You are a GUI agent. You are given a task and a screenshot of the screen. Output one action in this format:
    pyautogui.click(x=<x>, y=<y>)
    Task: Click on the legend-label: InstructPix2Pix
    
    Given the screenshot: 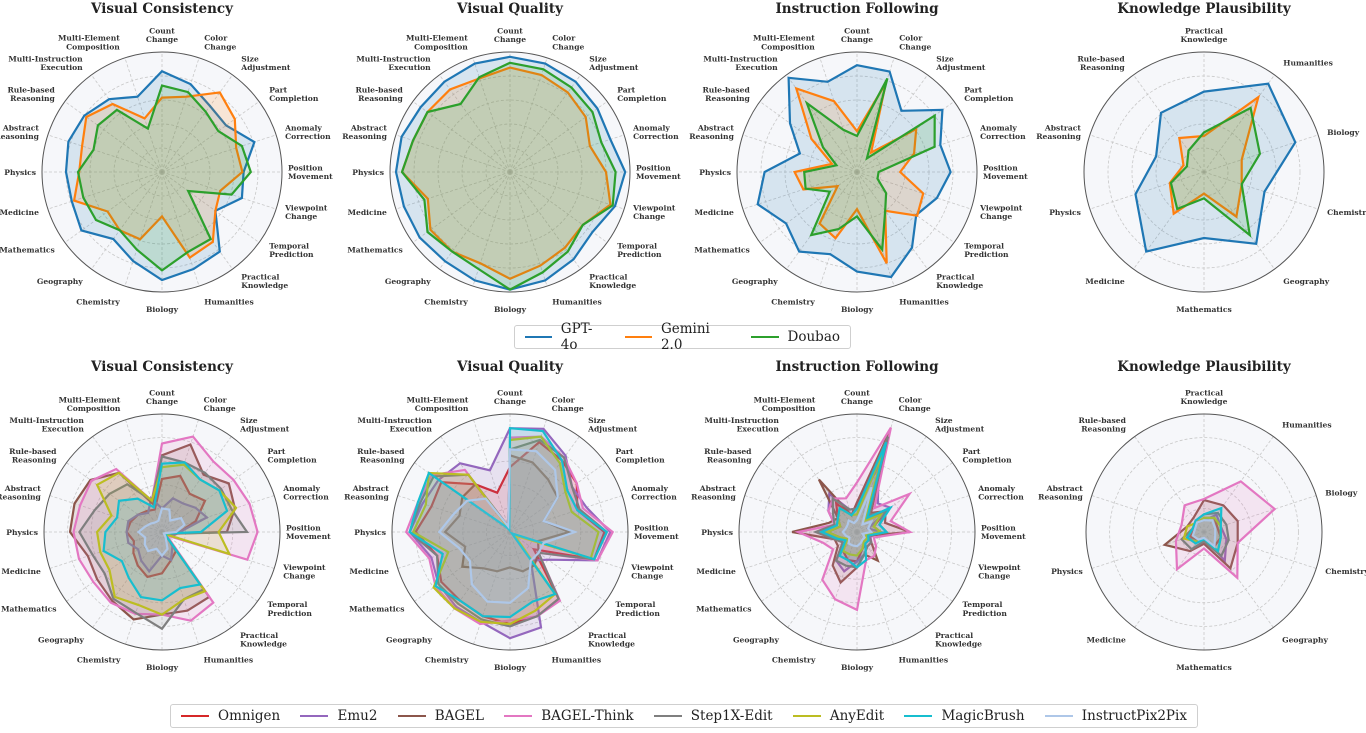 What is the action you would take?
    pyautogui.click(x=1134, y=716)
    